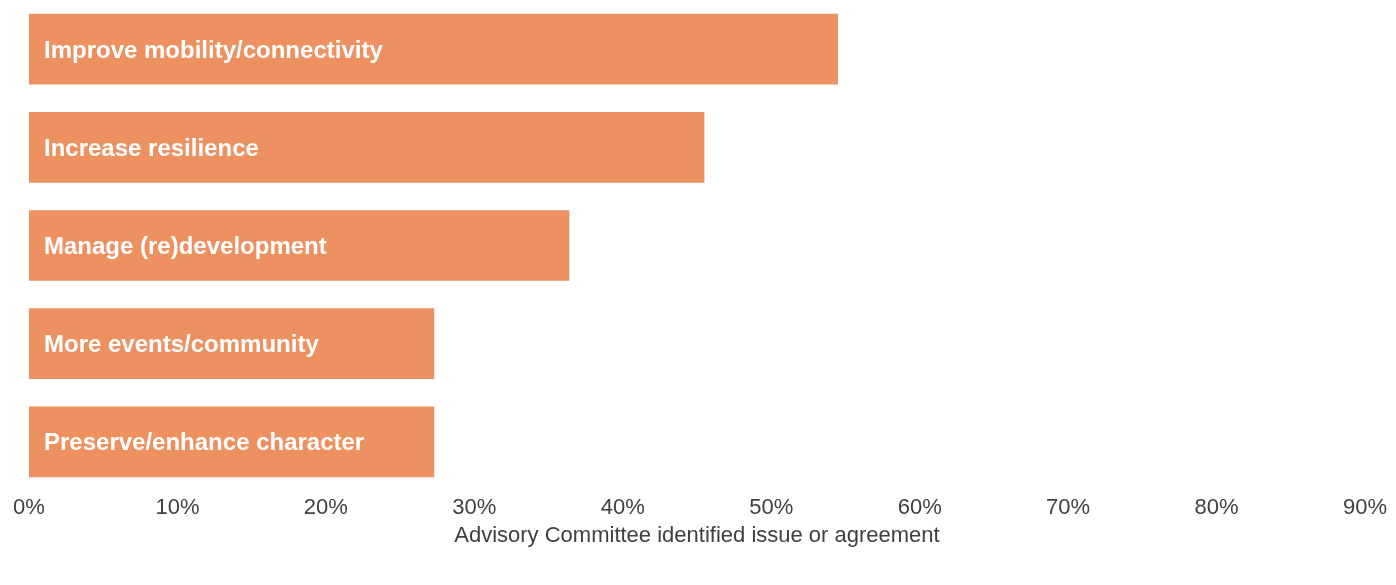 This screenshot has height=585, width=1396. Describe the element at coordinates (1216, 506) in the screenshot. I see `x-tick-label: 80%` at that location.